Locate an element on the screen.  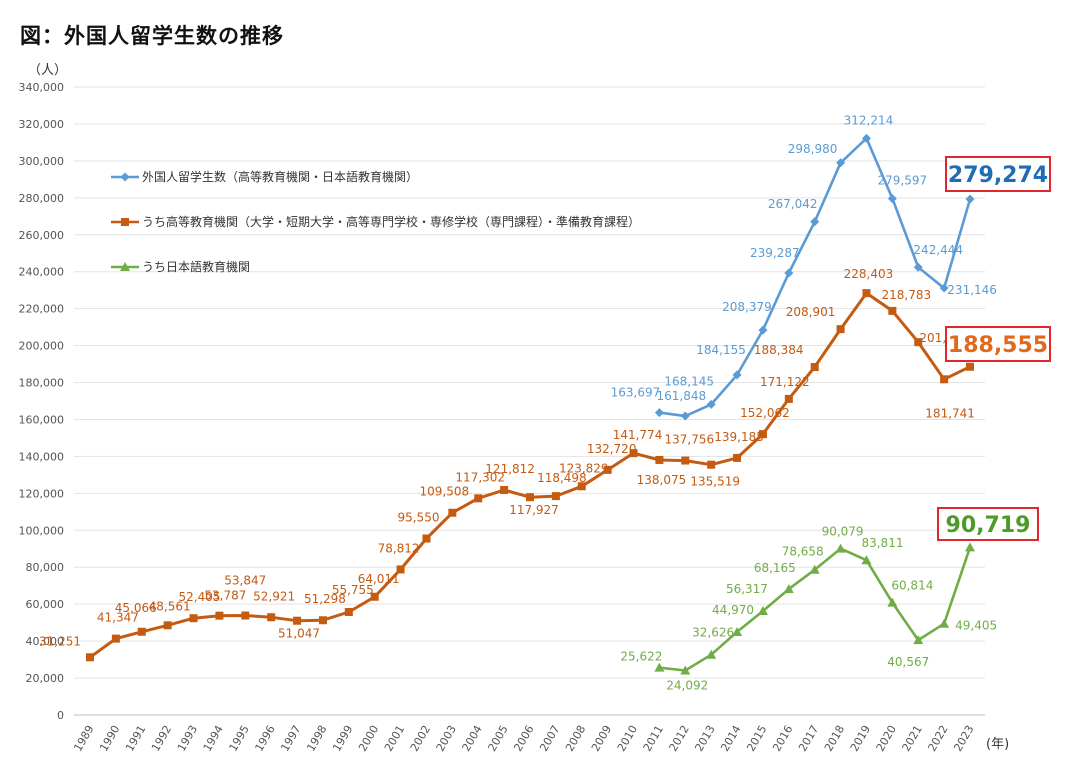
highlight-value: 90,719 is located at coordinates (988, 525).